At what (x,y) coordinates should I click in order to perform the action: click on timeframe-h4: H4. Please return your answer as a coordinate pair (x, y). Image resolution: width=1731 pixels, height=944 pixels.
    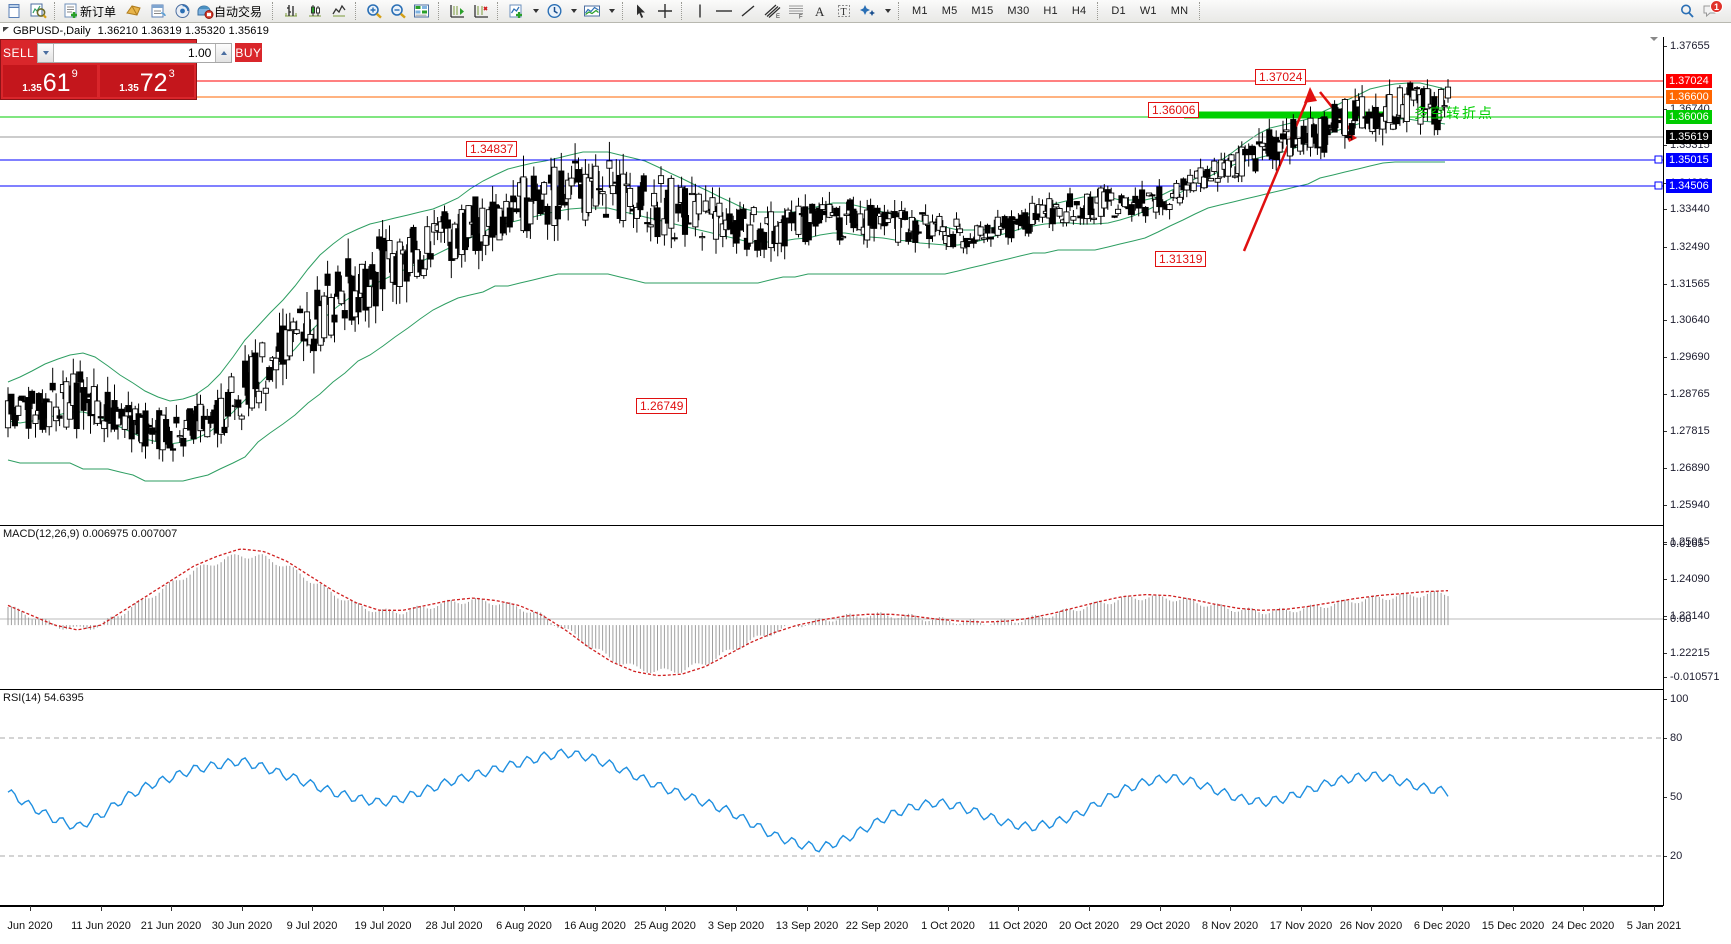
    Looking at the image, I should click on (1079, 11).